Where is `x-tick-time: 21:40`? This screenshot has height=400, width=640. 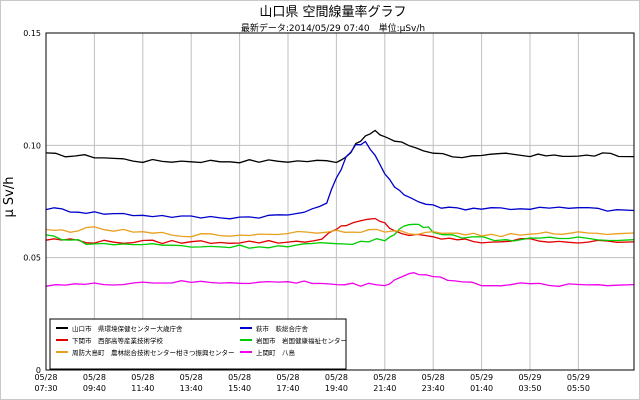 x-tick-time: 21:40 is located at coordinates (384, 388).